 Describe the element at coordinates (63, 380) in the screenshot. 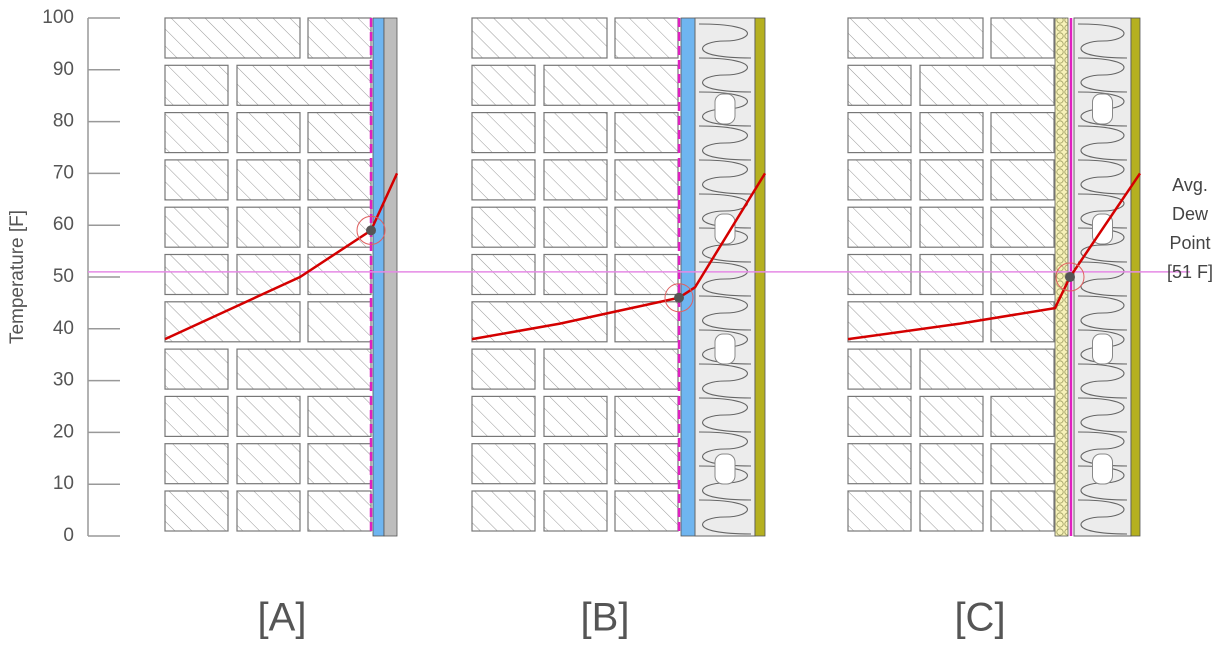

I see `y-tick-label: 30` at that location.